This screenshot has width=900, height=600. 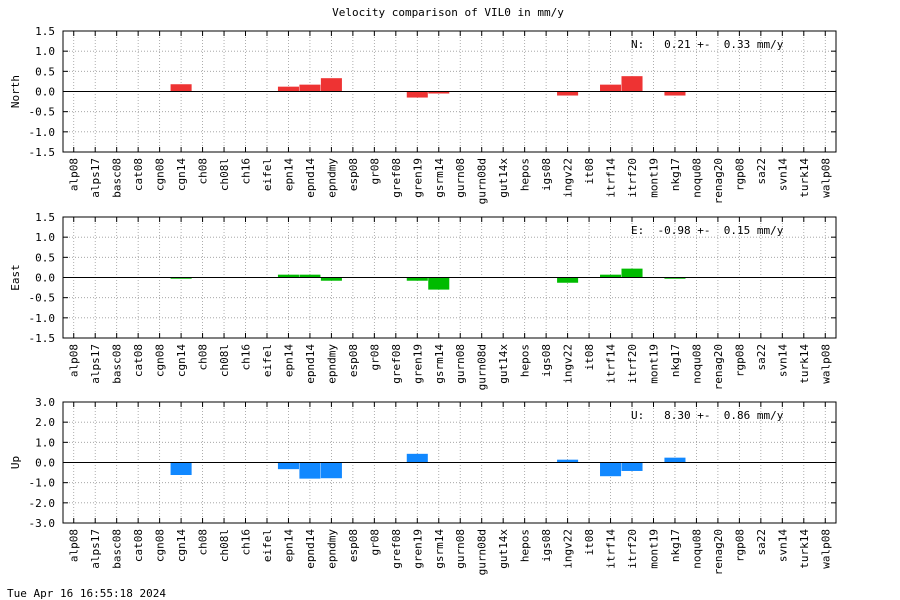 What do you see at coordinates (138, 360) in the screenshot?
I see `x-tick-label: cat08` at bounding box center [138, 360].